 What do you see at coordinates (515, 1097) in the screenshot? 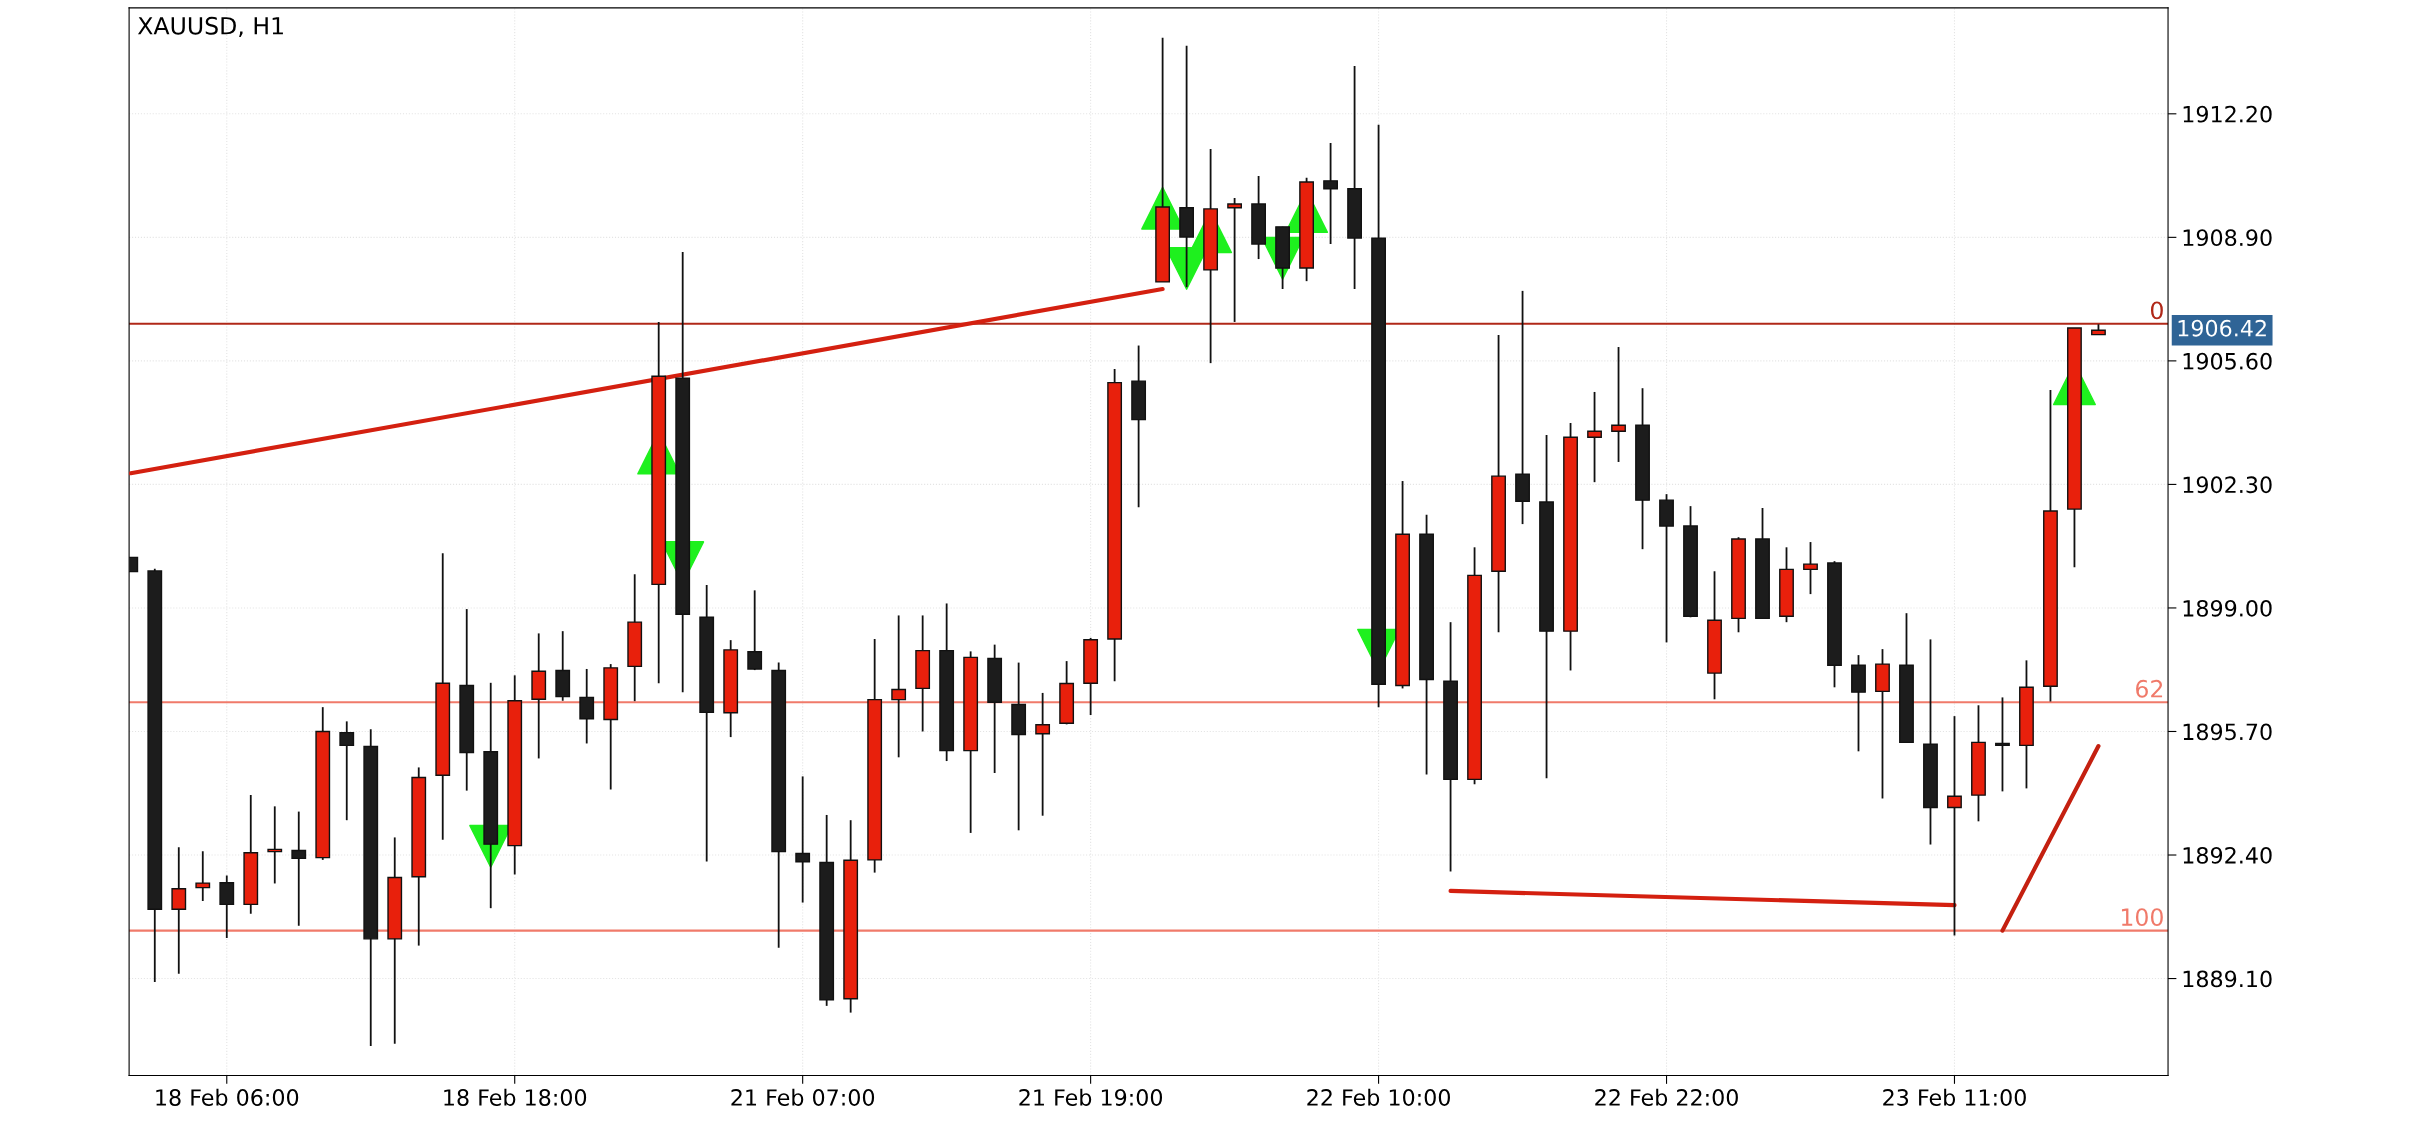
I see `x-tick-label: 18 Feb 18:00` at bounding box center [515, 1097].